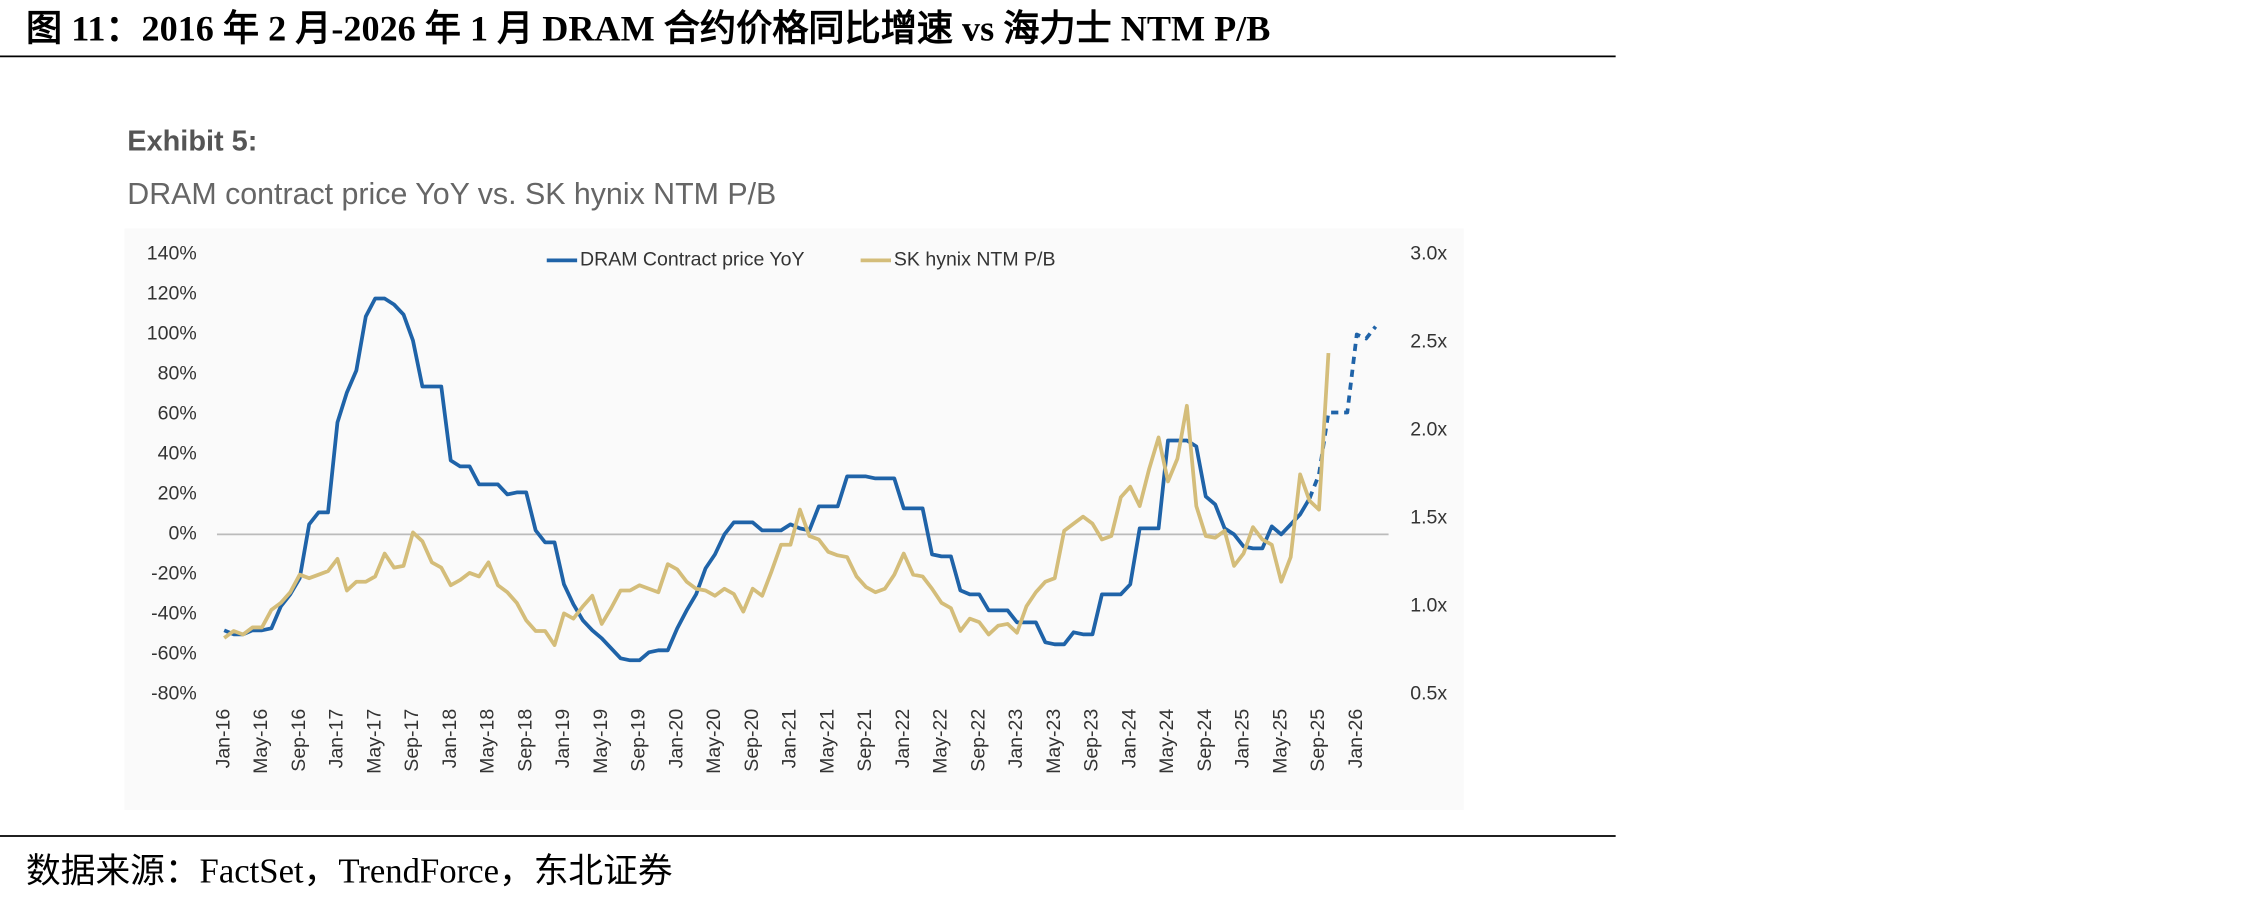 This screenshot has width=2268, height=903. Describe the element at coordinates (1167, 741) in the screenshot. I see `x-tick-label: May-24` at that location.